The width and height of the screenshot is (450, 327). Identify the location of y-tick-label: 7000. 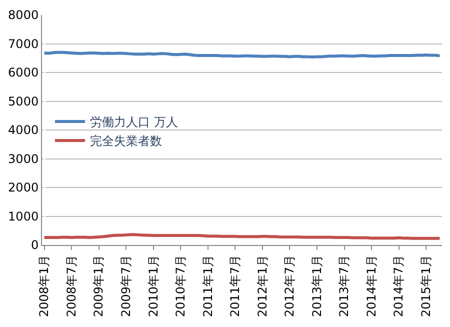
(23, 43).